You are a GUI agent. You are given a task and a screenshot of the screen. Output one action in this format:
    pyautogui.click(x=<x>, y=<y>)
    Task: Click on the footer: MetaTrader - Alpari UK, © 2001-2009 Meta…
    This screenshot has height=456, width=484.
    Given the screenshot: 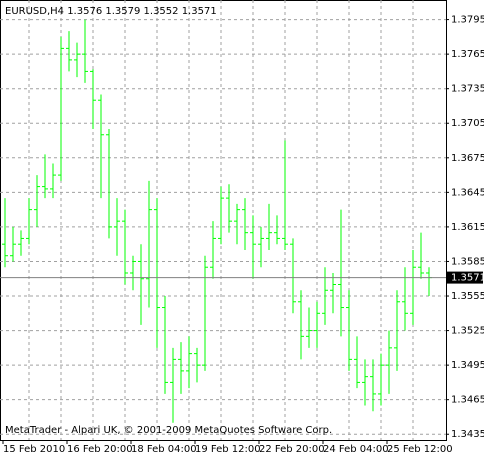 What is the action you would take?
    pyautogui.click(x=168, y=430)
    